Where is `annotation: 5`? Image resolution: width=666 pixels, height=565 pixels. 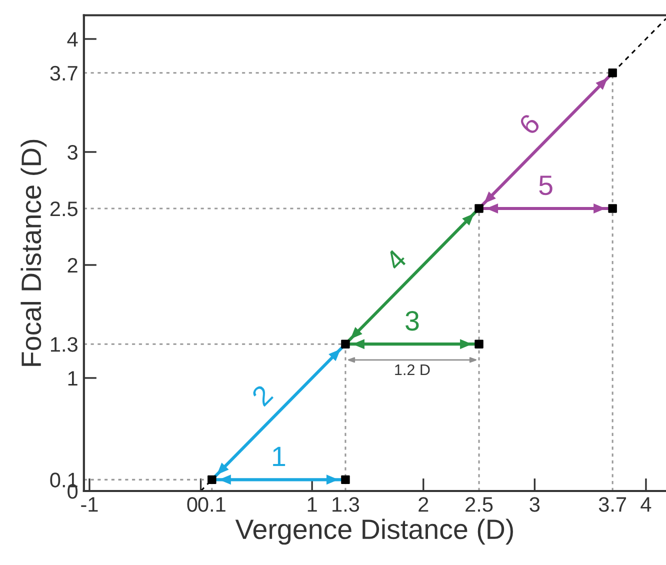 annotation: 5 is located at coordinates (545, 186).